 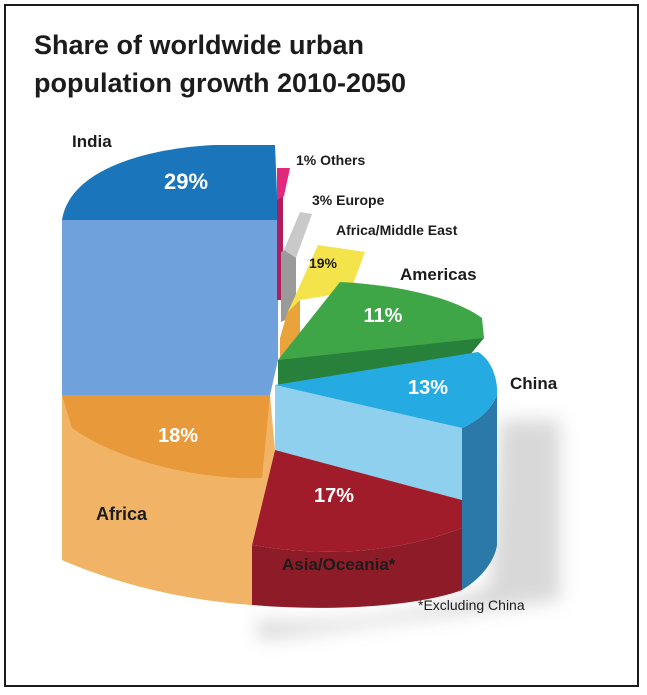 What do you see at coordinates (438, 274) in the screenshot?
I see `category-label-americas: Americas` at bounding box center [438, 274].